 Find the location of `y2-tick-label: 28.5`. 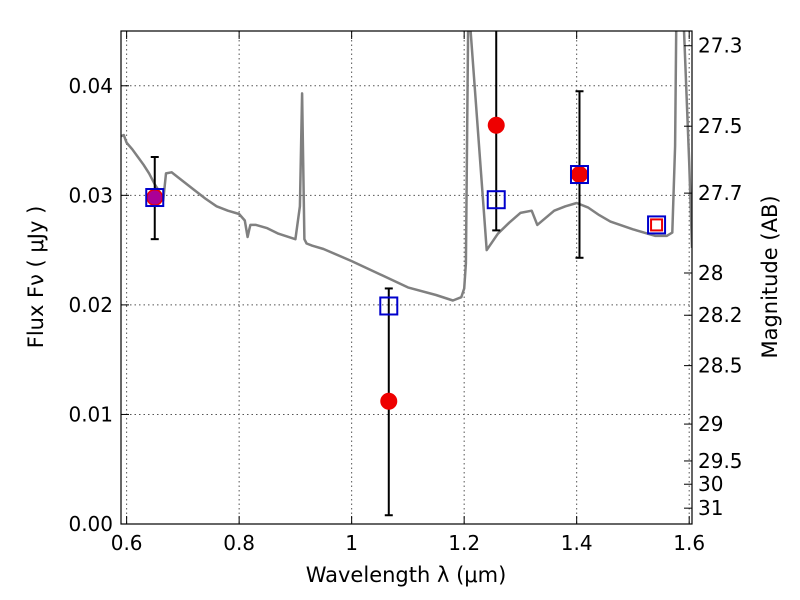

y2-tick-label: 28.5 is located at coordinates (720, 366).